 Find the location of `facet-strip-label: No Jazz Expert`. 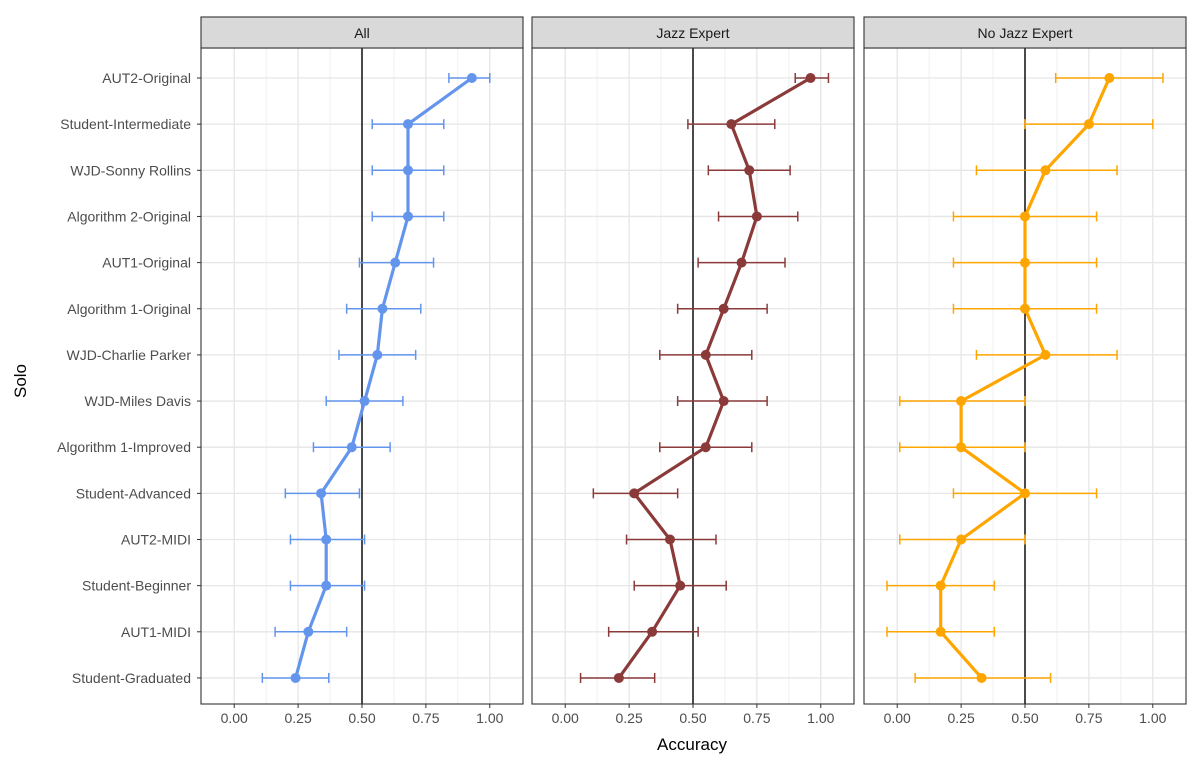

facet-strip-label: No Jazz Expert is located at coordinates (1025, 33).